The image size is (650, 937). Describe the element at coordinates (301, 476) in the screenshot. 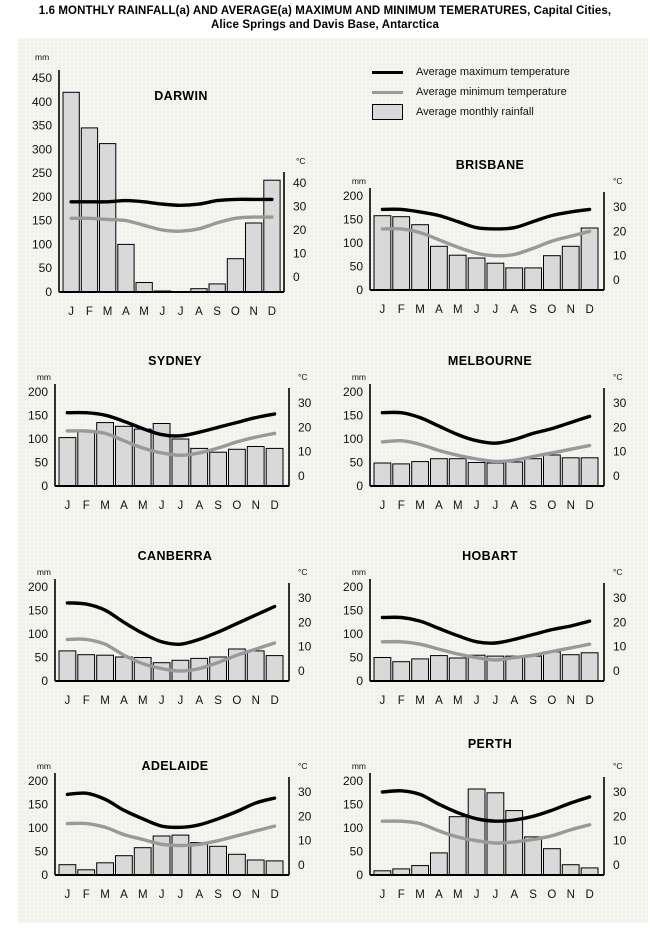

I see `temp-tick: 0` at that location.